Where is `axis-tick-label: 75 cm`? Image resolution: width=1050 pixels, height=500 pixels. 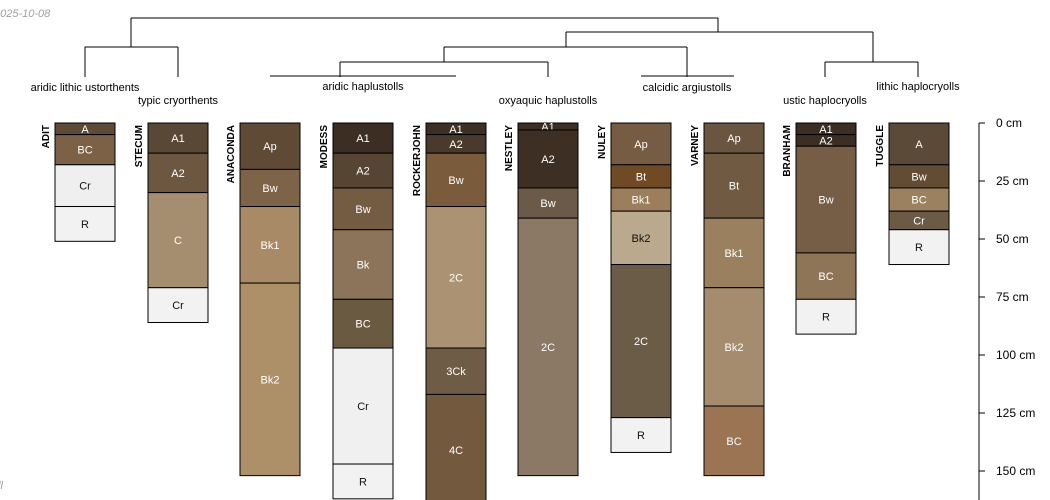
axis-tick-label: 75 cm is located at coordinates (1012, 297).